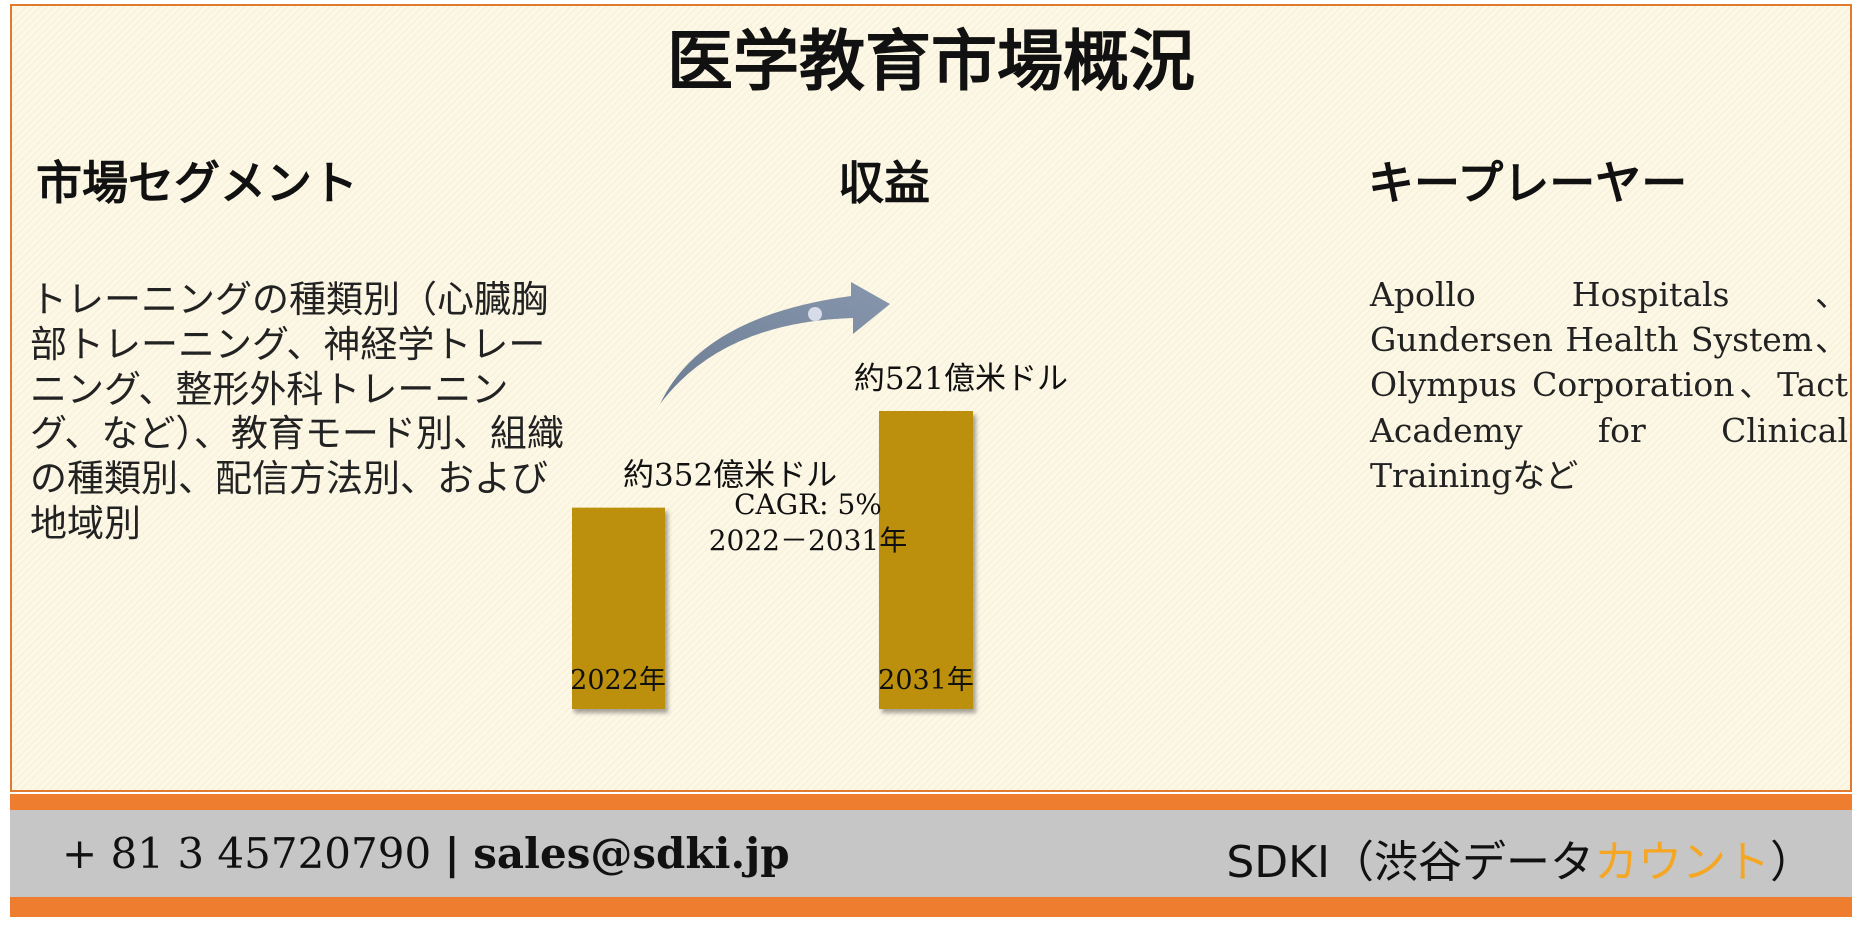 Image resolution: width=1864 pixels, height=929 pixels. Describe the element at coordinates (884, 183) in the screenshot. I see `revenue-heading: 収益` at that location.